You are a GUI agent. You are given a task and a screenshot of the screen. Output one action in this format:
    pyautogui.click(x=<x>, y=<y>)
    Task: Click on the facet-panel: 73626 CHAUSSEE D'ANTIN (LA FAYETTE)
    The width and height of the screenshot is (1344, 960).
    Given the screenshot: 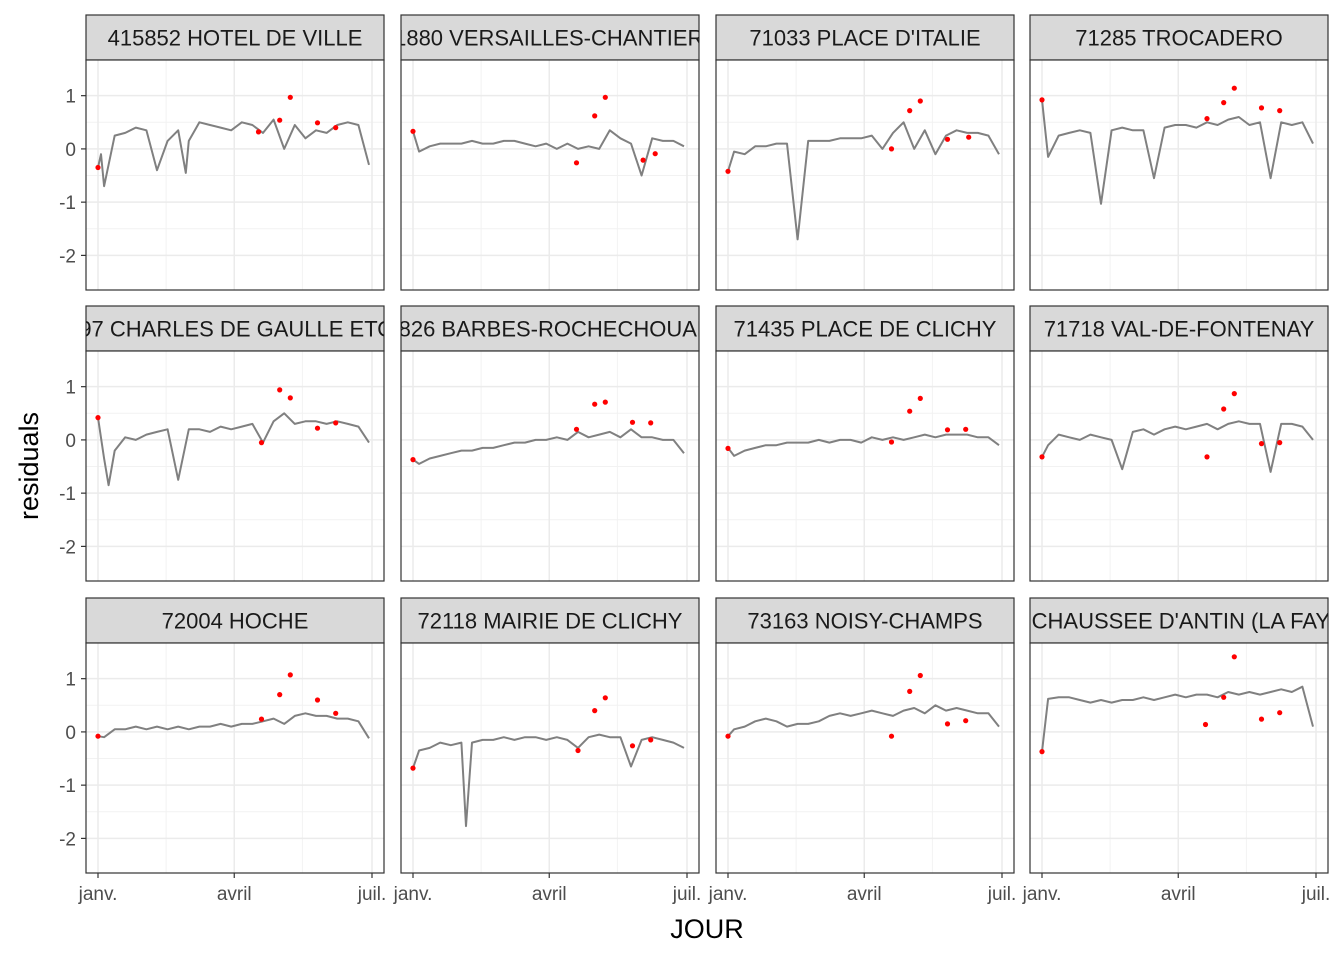 What is the action you would take?
    pyautogui.click(x=1179, y=735)
    